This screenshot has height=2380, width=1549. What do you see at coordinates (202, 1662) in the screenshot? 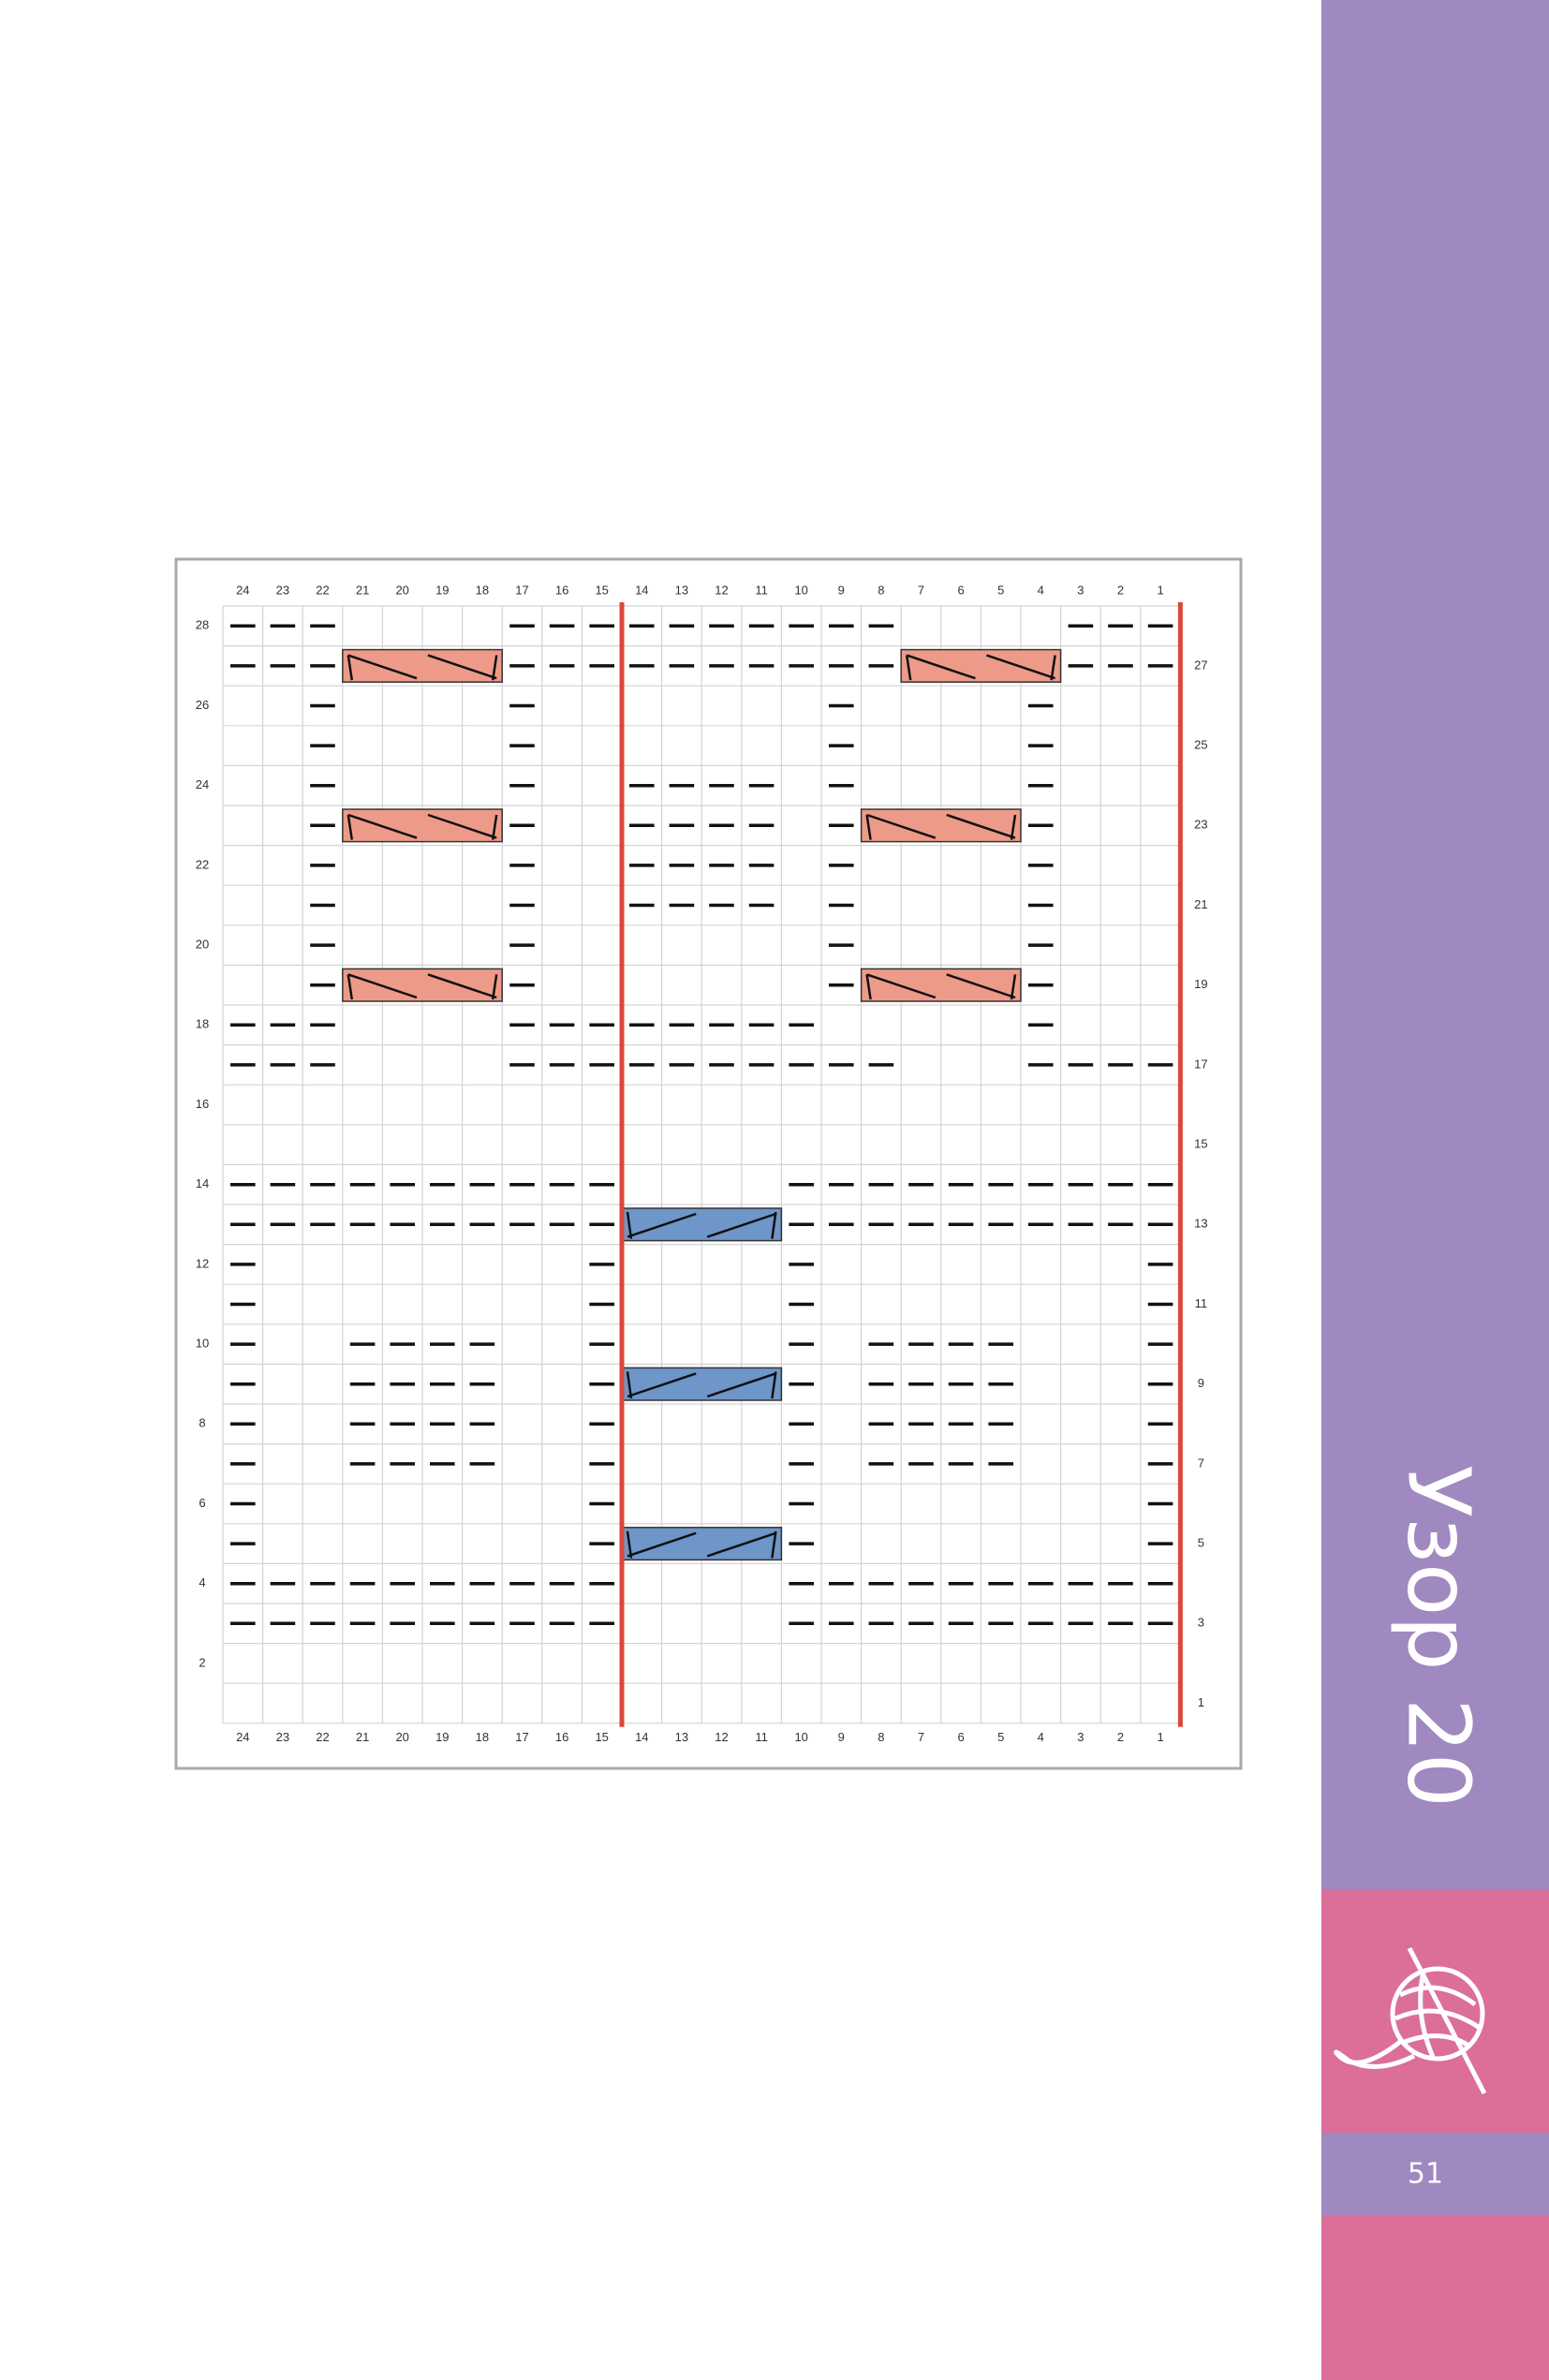
I see `row-label: 2` at bounding box center [202, 1662].